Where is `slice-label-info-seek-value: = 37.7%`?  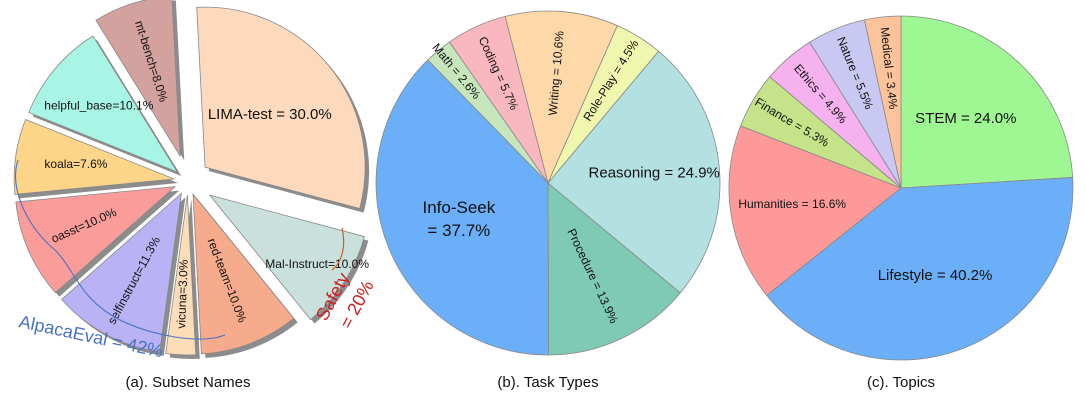 slice-label-info-seek-value: = 37.7% is located at coordinates (458, 230).